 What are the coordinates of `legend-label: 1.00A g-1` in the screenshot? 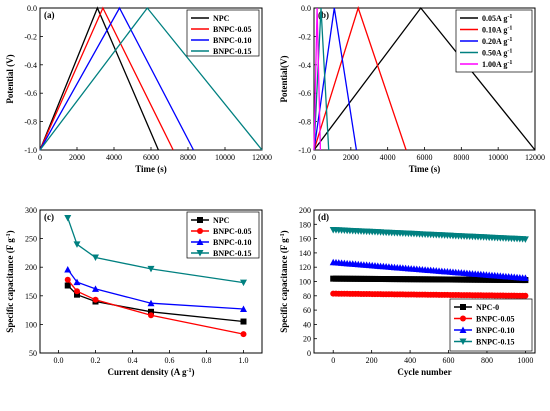 It's located at (497, 64).